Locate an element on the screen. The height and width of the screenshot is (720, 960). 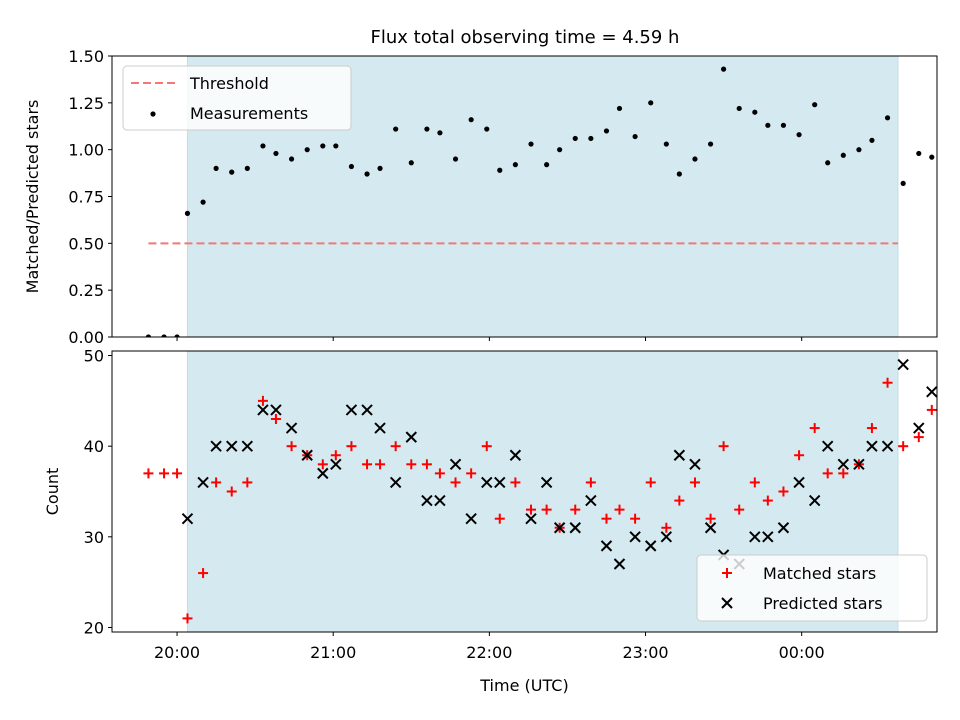
y-tick-label: 1.00 is located at coordinates (86, 150).